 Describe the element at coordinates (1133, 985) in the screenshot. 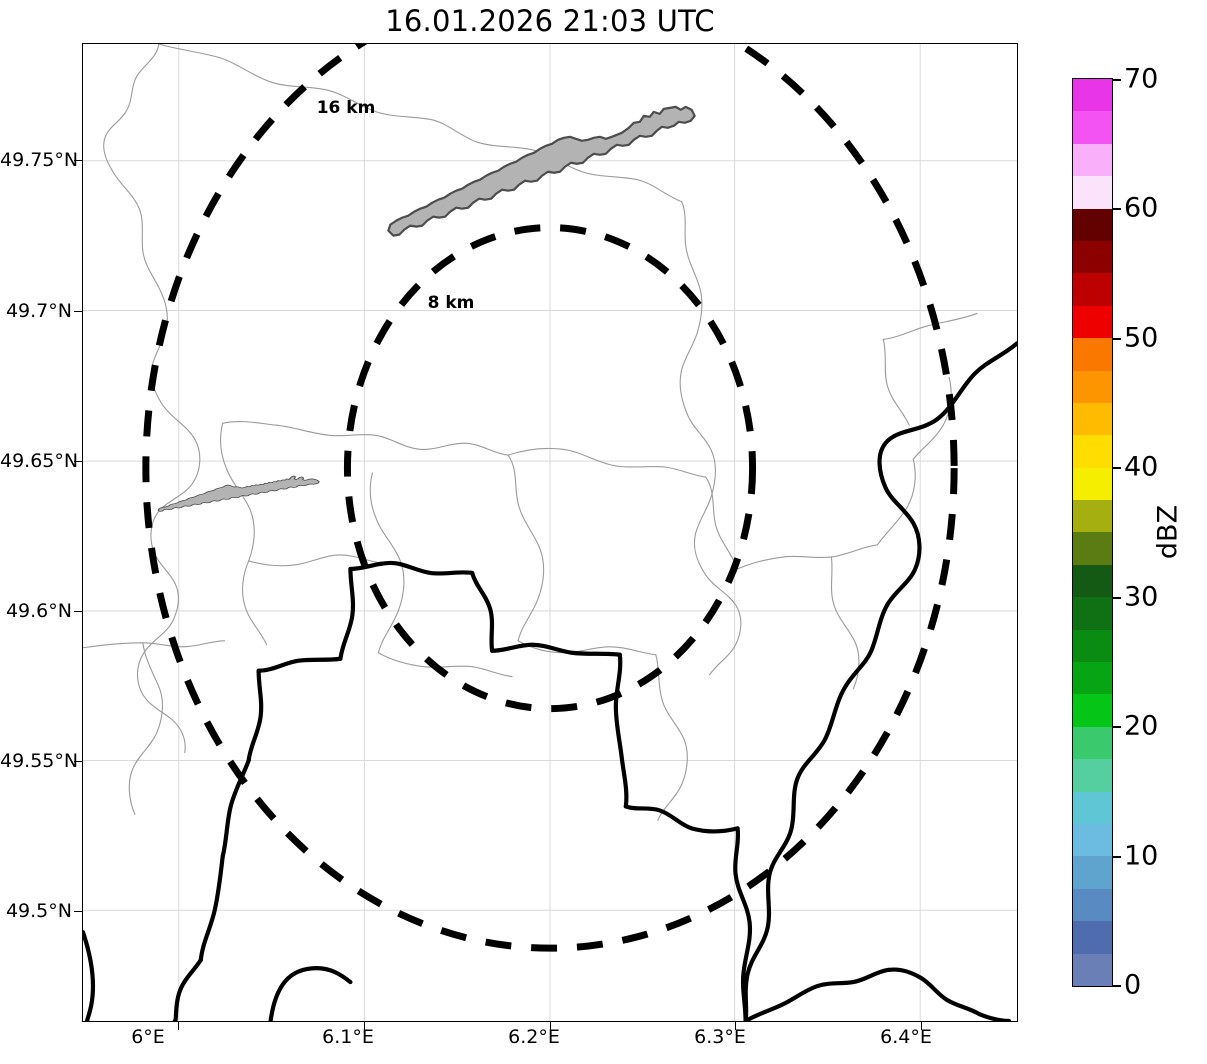

I see `colorbar-tick-label: 0` at that location.